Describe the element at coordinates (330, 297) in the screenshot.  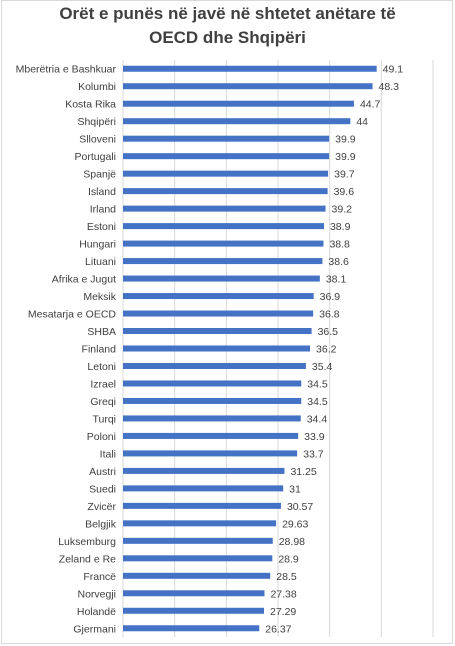
I see `data-label: 36.9` at that location.